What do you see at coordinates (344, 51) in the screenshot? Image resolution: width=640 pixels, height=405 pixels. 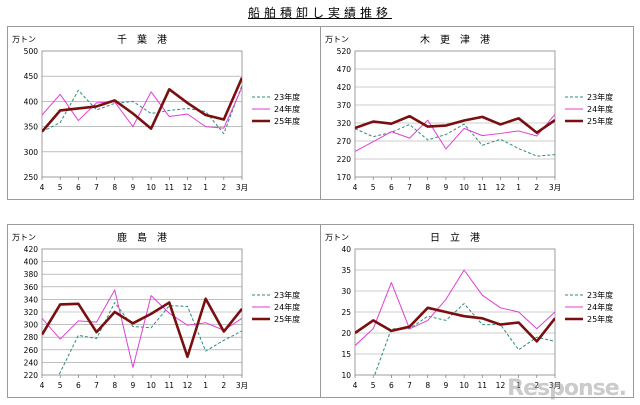 I see `y-tick-label: 520` at bounding box center [344, 51].